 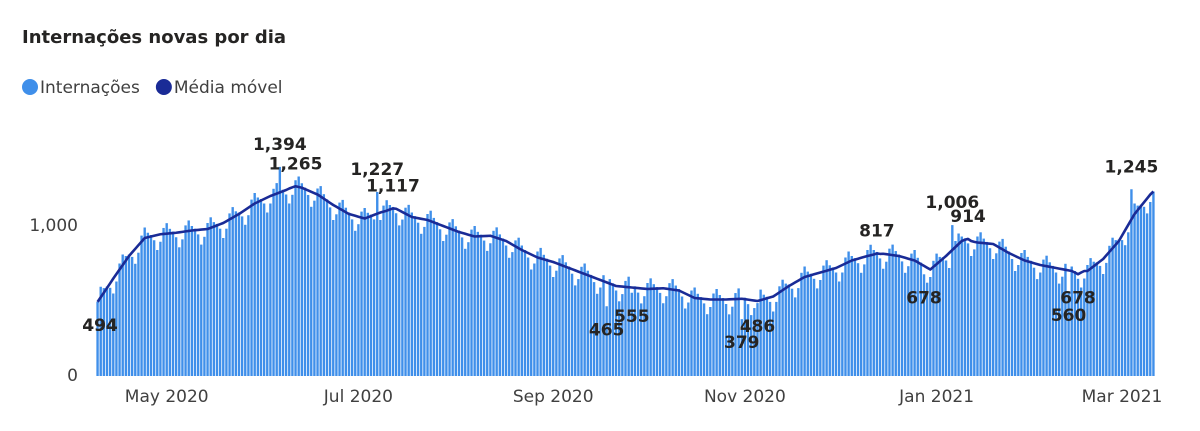 What do you see at coordinates (632, 317) in the screenshot?
I see `data-label: 555` at bounding box center [632, 317].